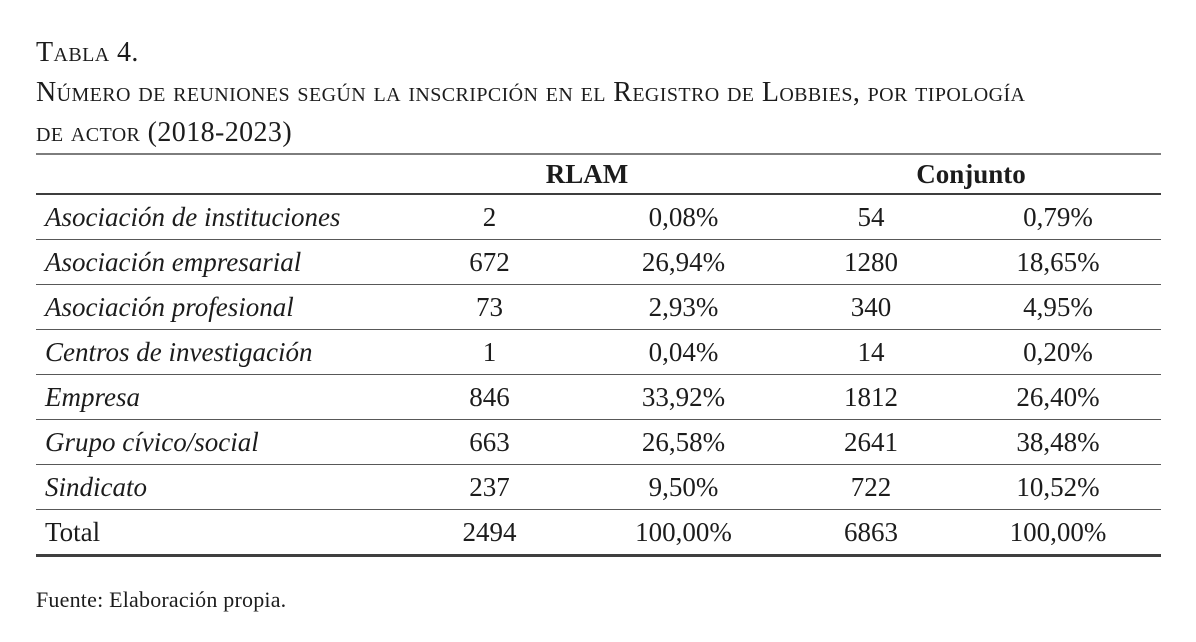 This screenshot has width=1196, height=642. What do you see at coordinates (1071, 397) in the screenshot?
I see `conjunto-percent: 26,40%` at bounding box center [1071, 397].